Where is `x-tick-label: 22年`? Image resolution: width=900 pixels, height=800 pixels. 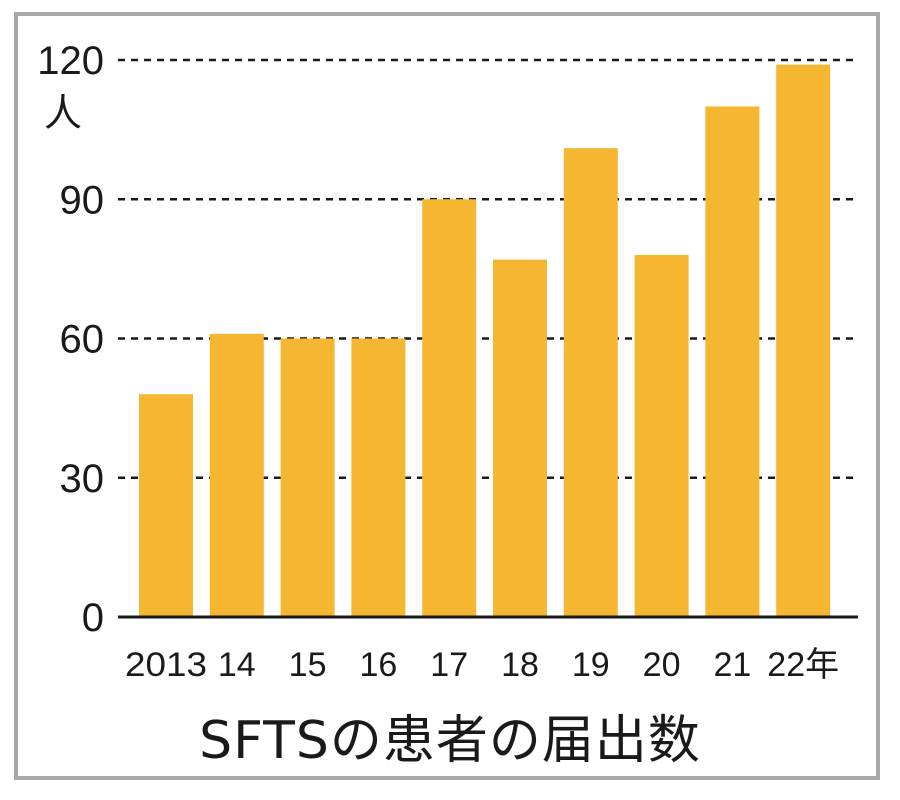
x-tick-label: 22年 is located at coordinates (803, 665).